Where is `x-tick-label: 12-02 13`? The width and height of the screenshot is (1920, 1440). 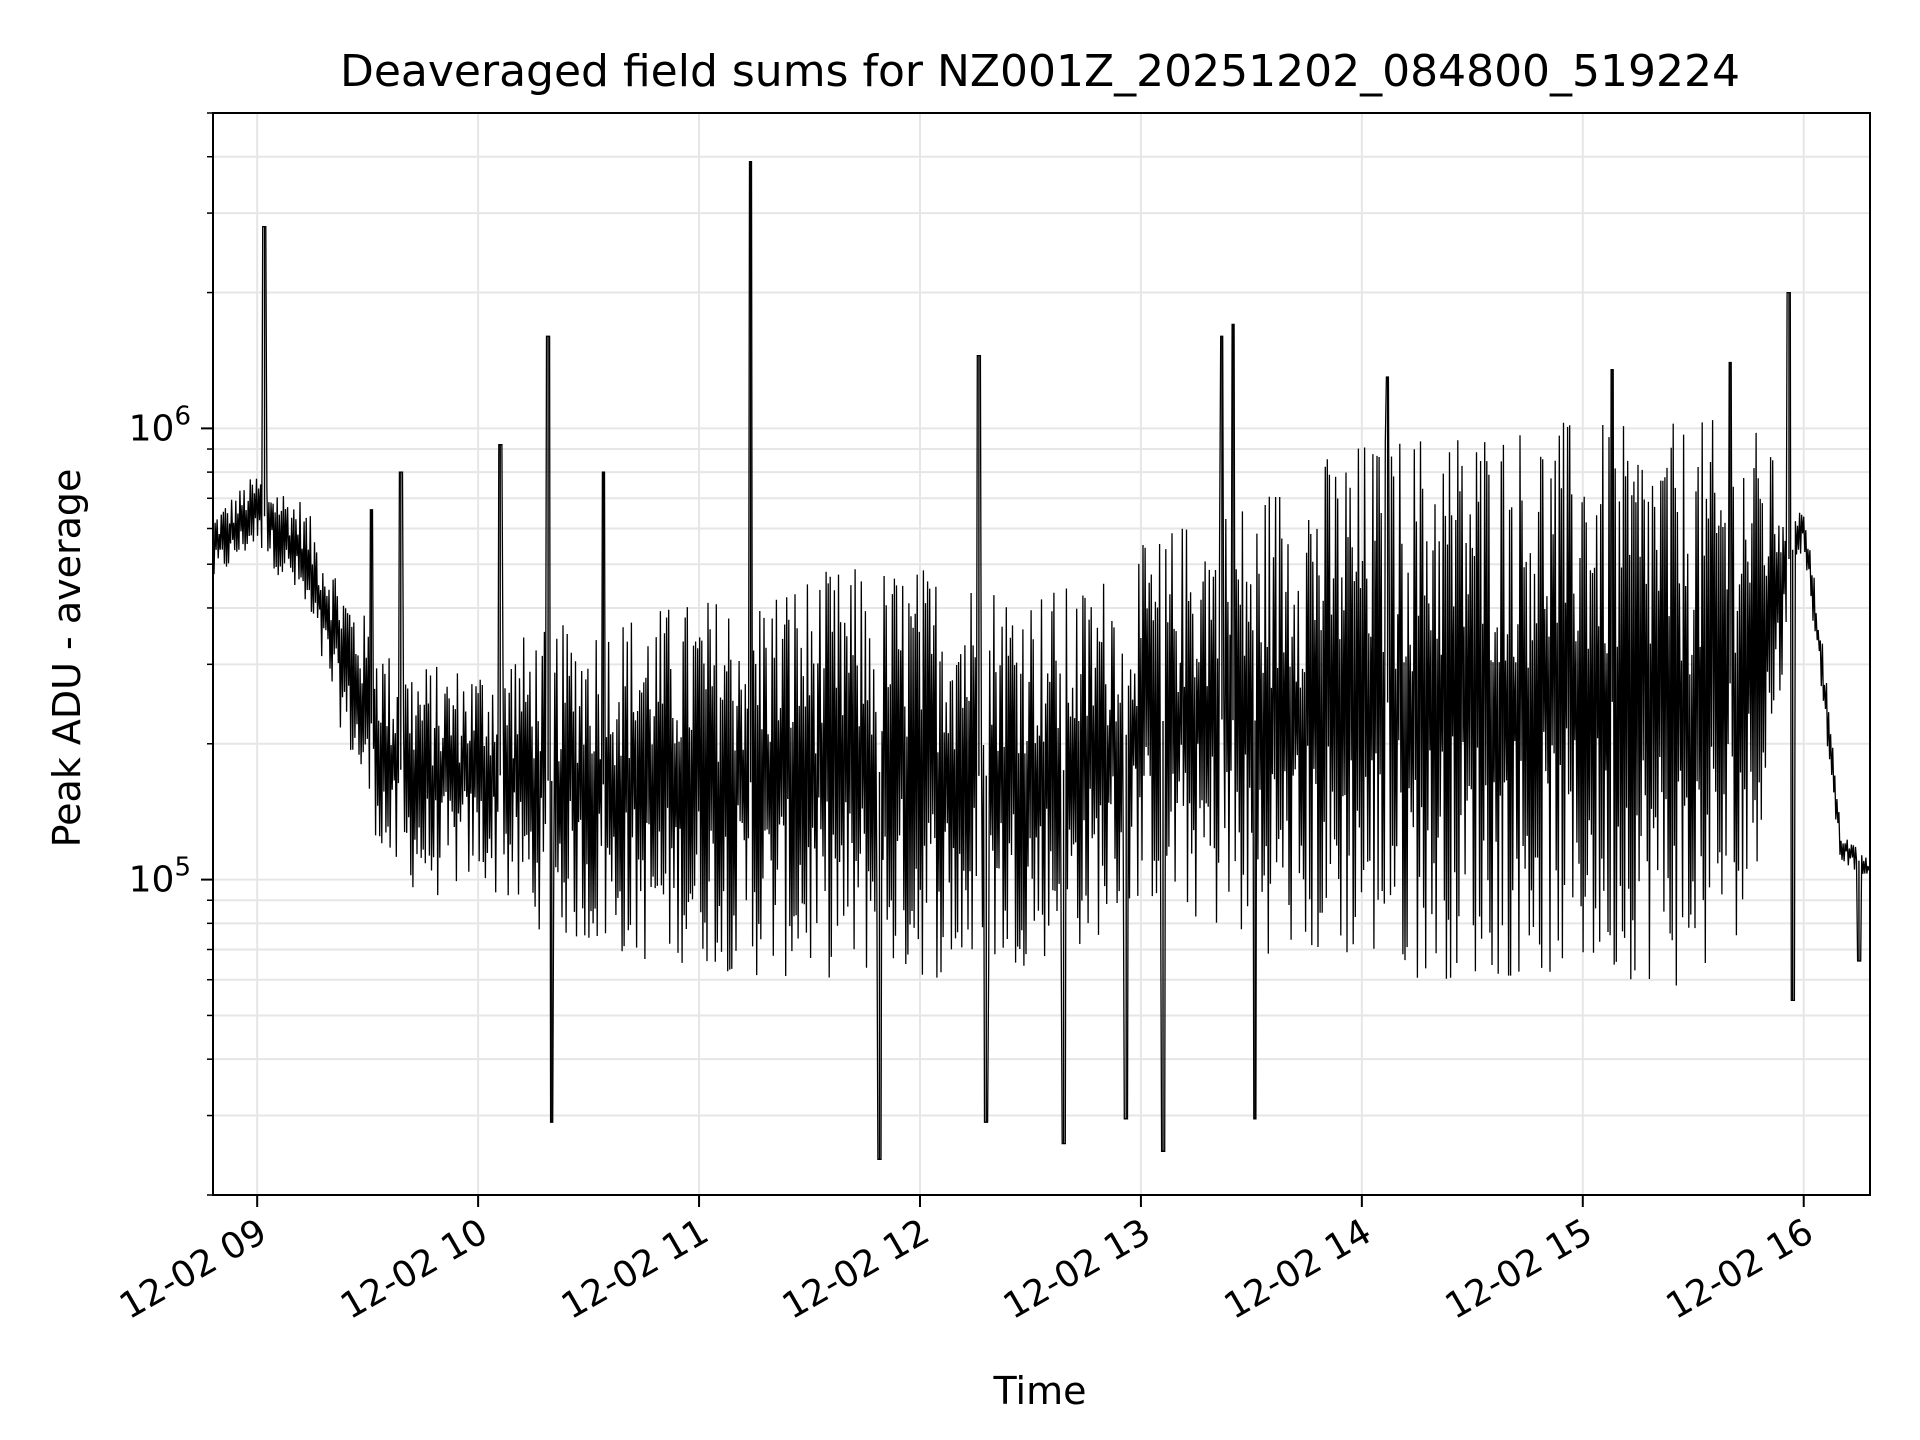 x-tick-label: 12-02 13 is located at coordinates (1077, 1269).